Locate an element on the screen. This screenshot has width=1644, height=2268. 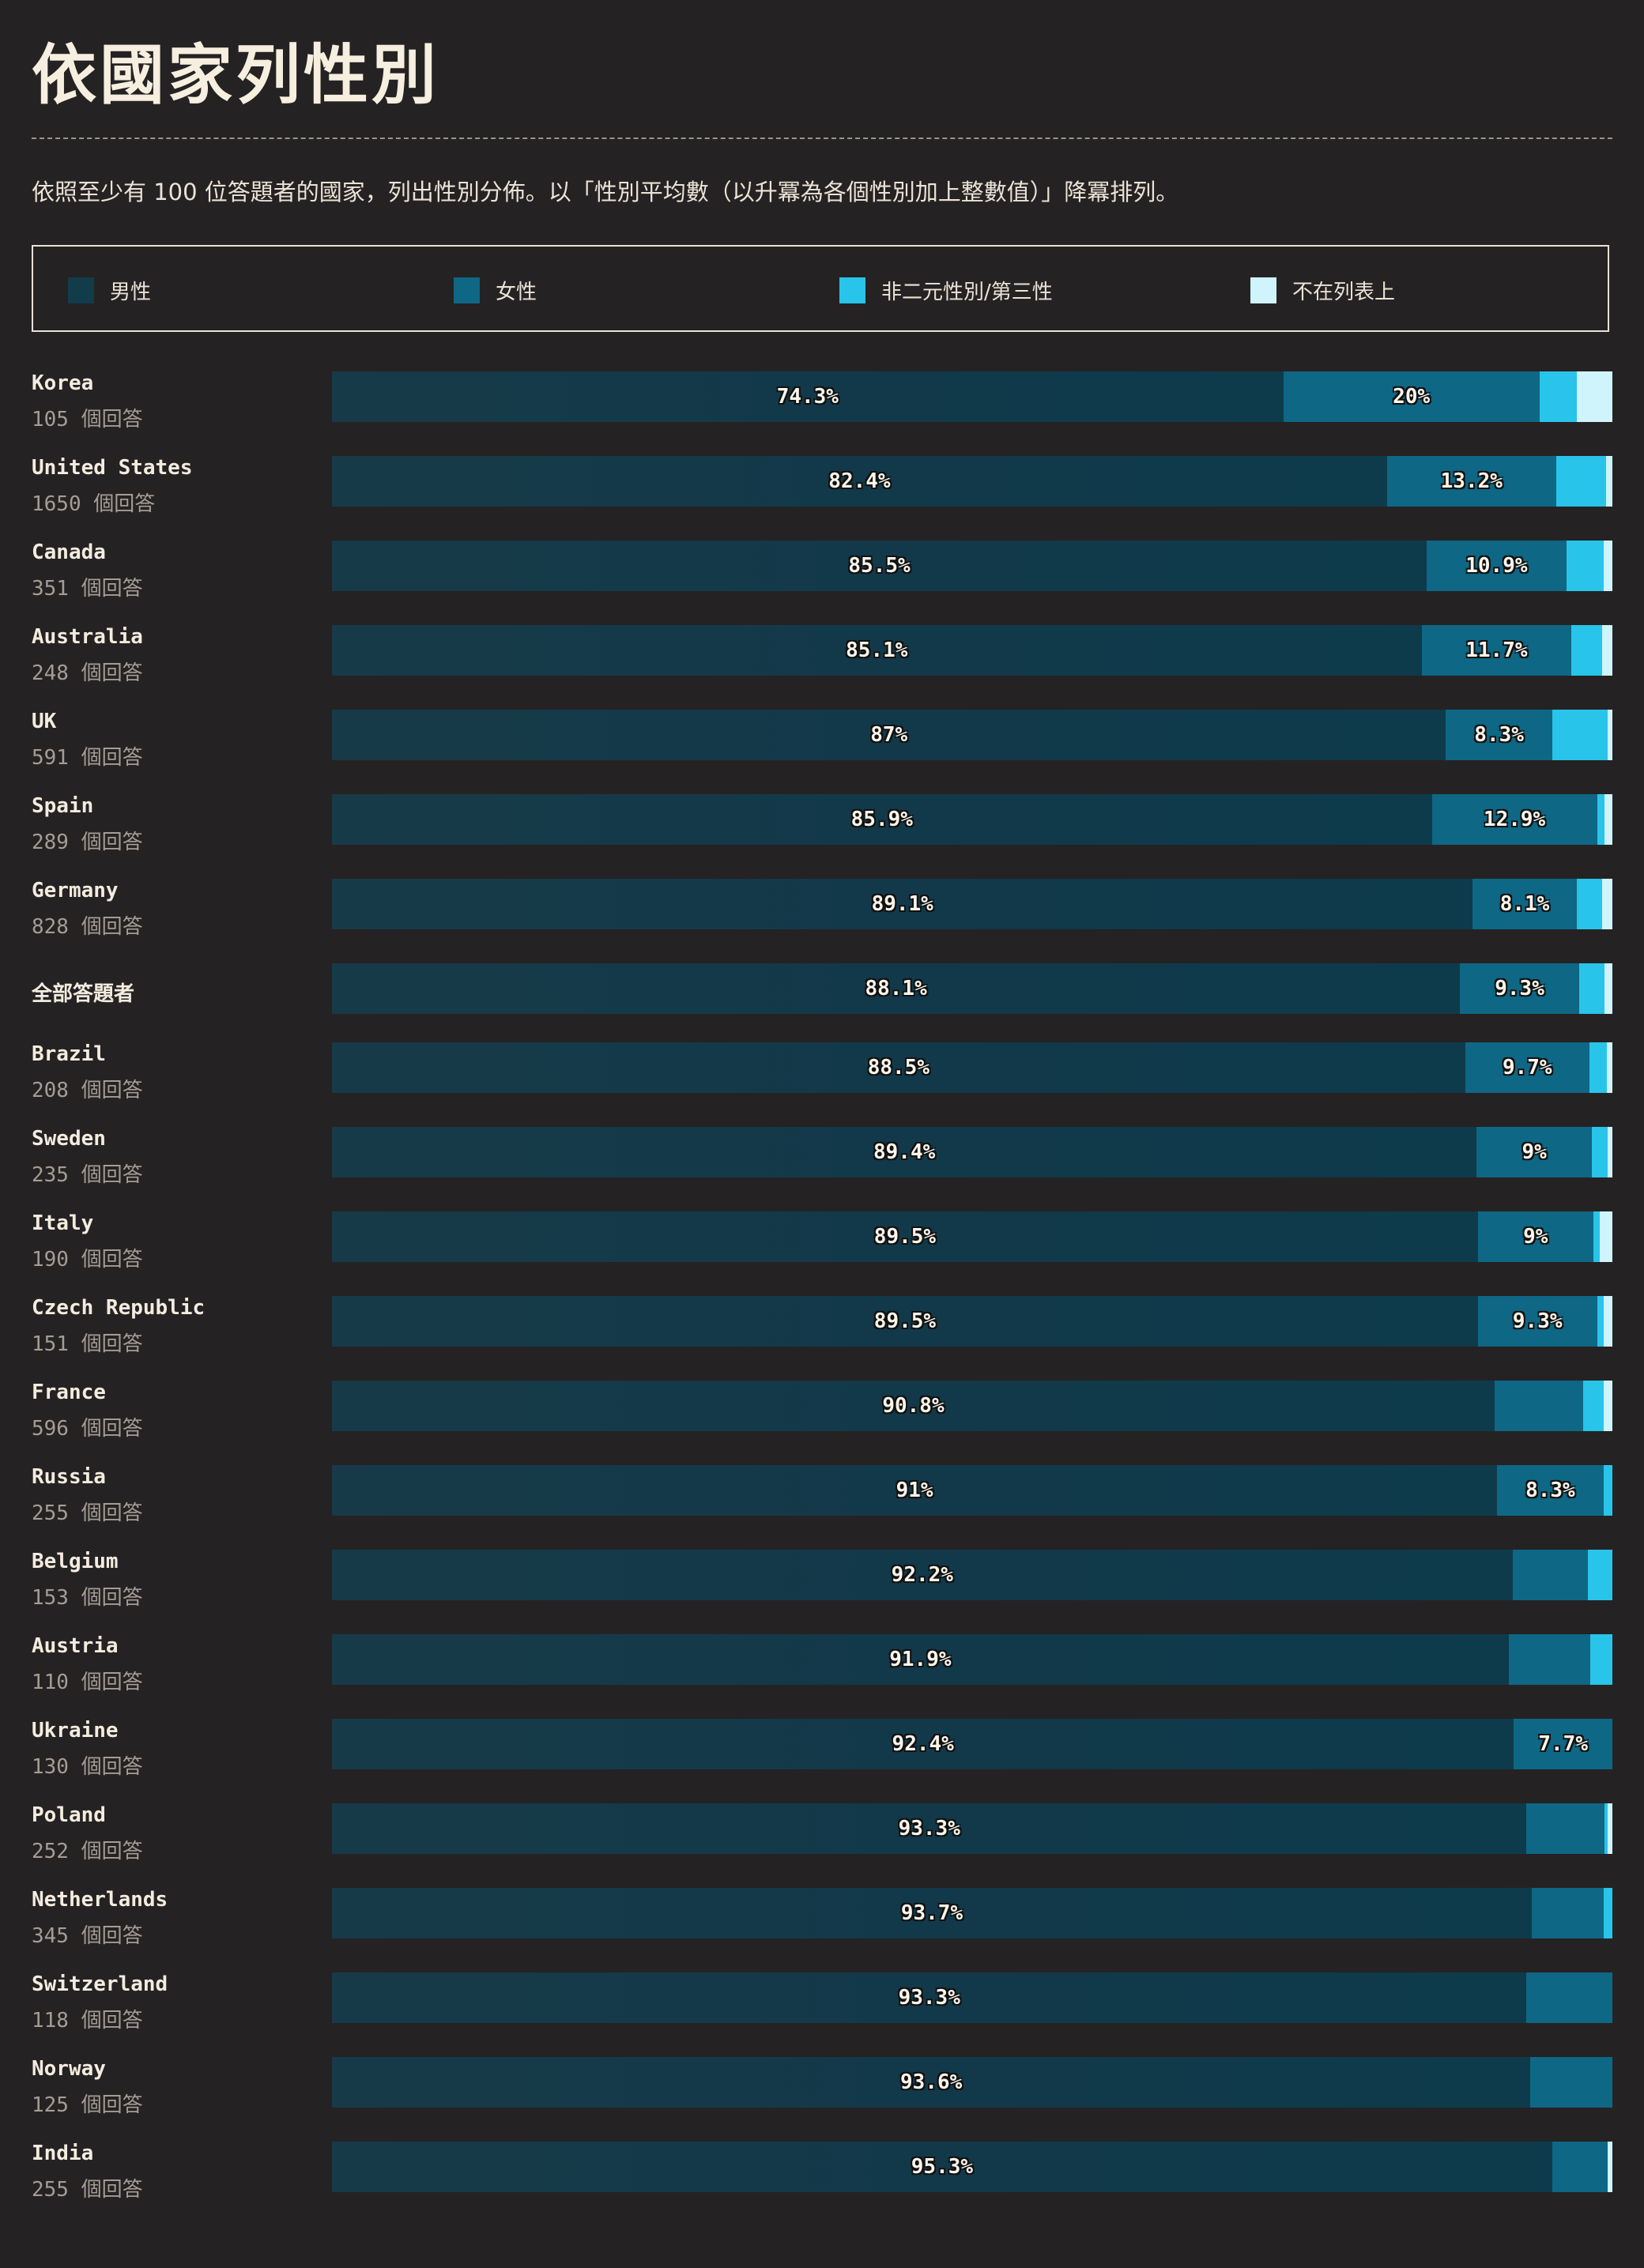
bar-germany: 89.1% 8.1% is located at coordinates (972, 904).